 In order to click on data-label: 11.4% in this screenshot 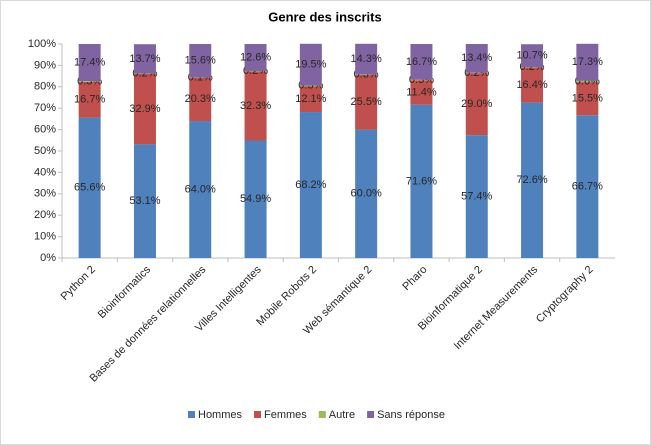, I will do `click(421, 92)`.